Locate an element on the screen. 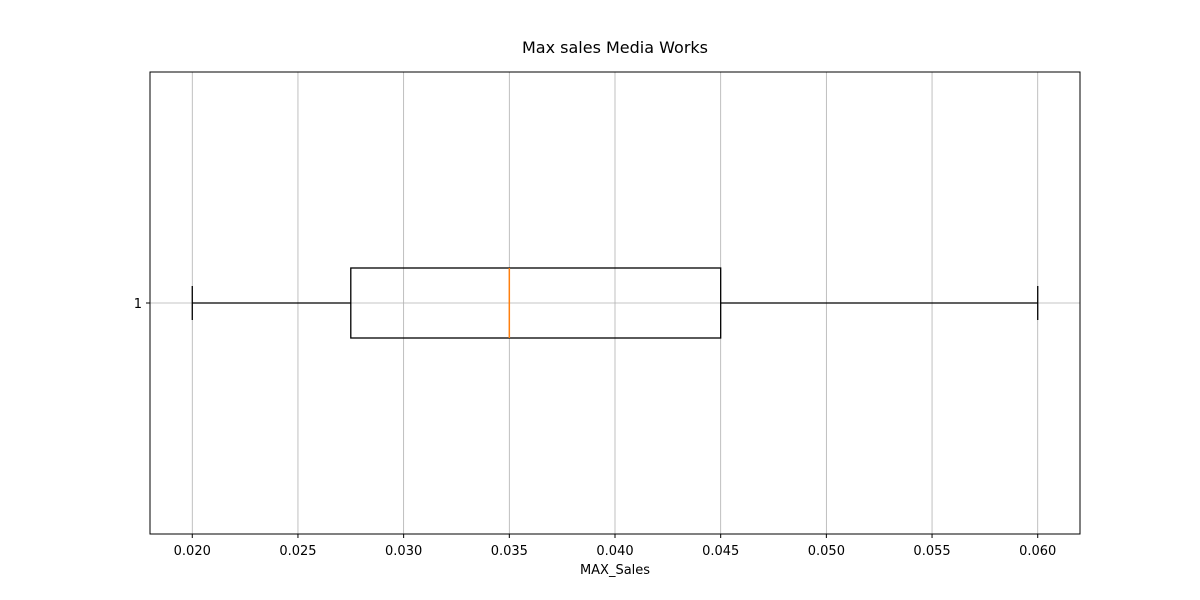 The image size is (1200, 600). x-tick-label: 0.020 is located at coordinates (192, 551).